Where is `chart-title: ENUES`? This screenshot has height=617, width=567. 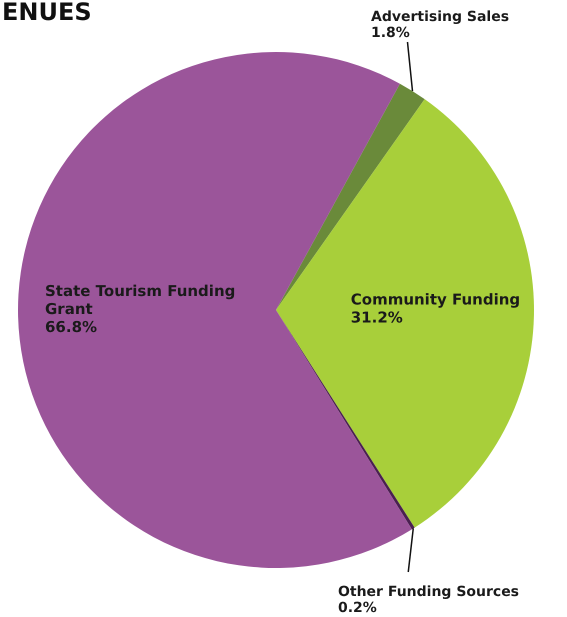
chart-title: ENUES is located at coordinates (47, 13).